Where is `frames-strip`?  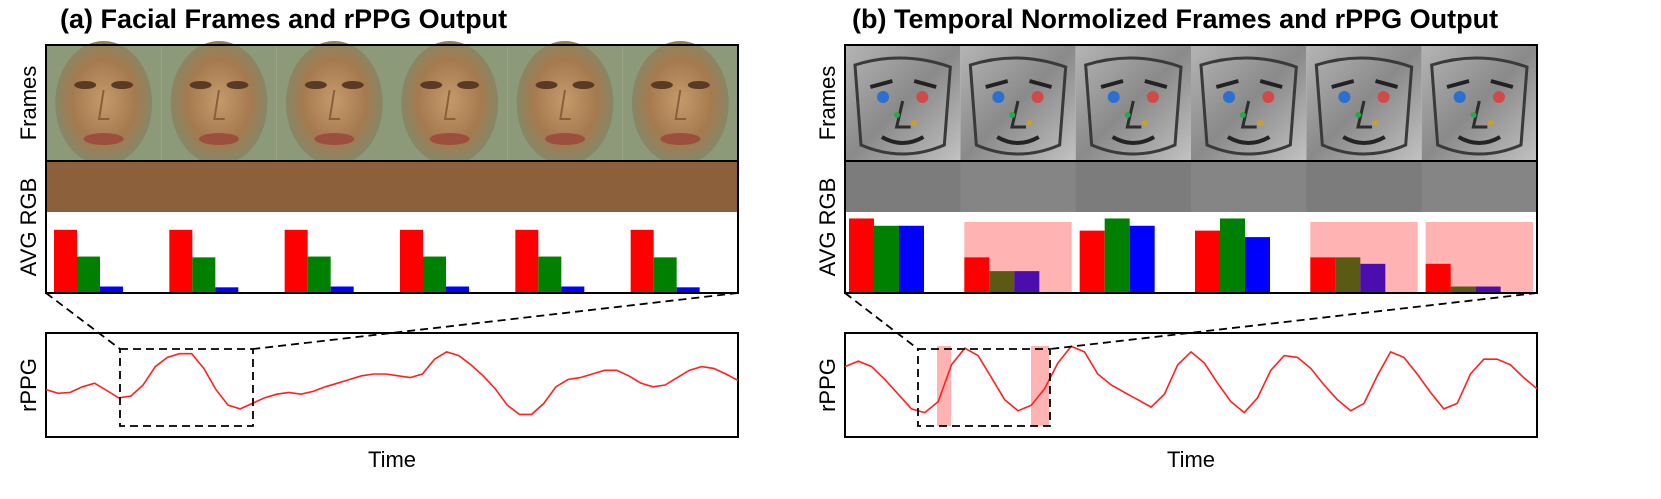 frames-strip is located at coordinates (392, 103).